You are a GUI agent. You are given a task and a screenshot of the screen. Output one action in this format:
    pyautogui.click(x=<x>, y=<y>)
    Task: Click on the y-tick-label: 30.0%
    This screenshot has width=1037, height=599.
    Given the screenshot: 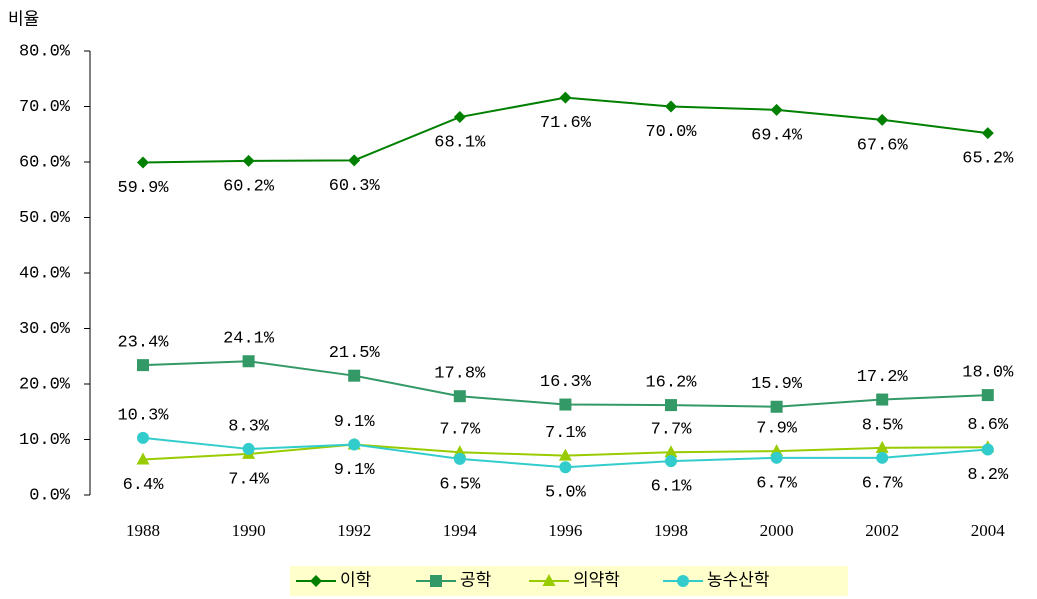 What is the action you would take?
    pyautogui.click(x=45, y=329)
    